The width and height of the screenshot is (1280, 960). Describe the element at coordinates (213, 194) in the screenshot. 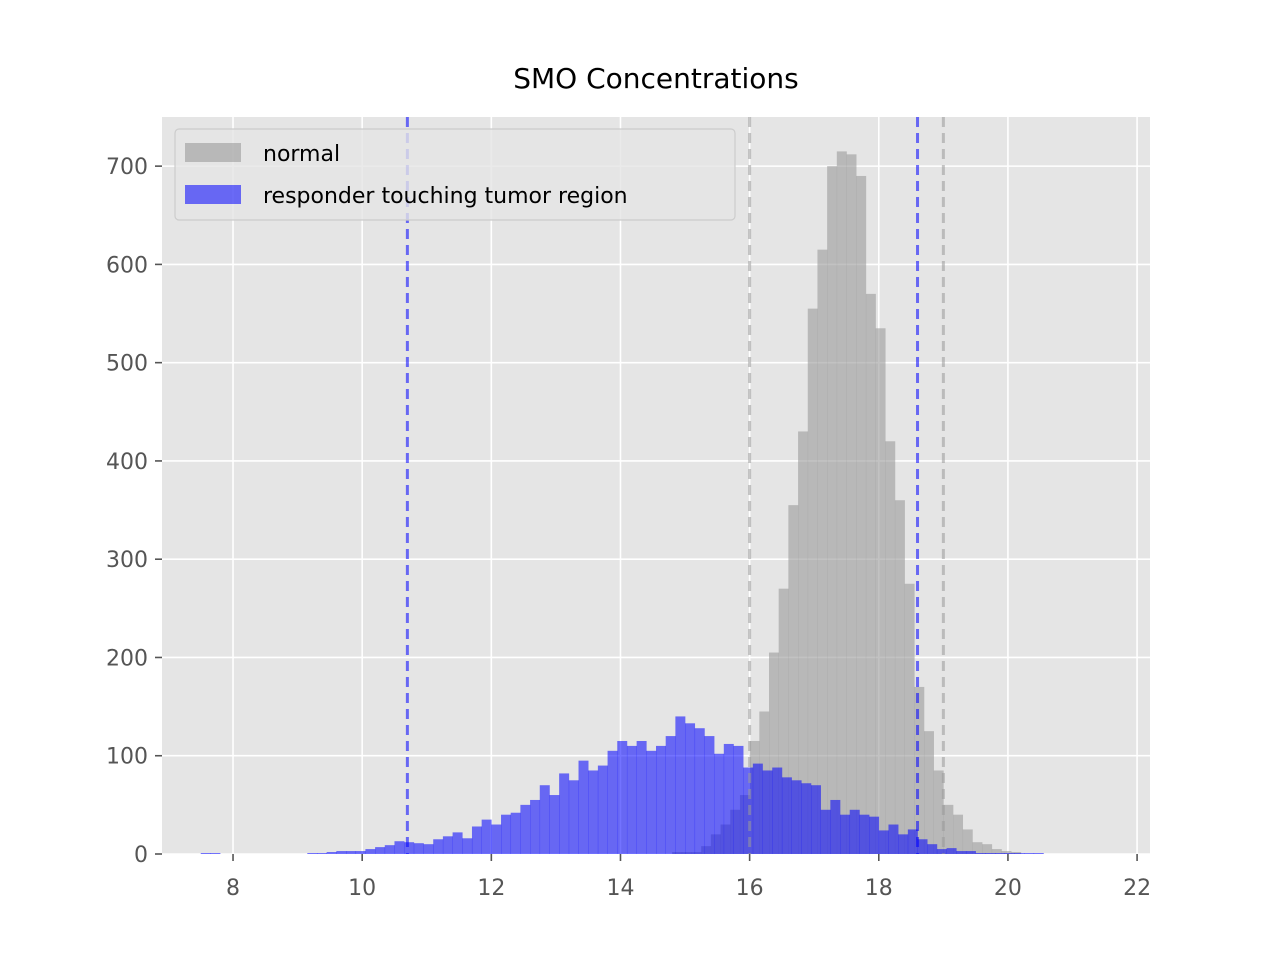

I see `legend-swatch-responder` at that location.